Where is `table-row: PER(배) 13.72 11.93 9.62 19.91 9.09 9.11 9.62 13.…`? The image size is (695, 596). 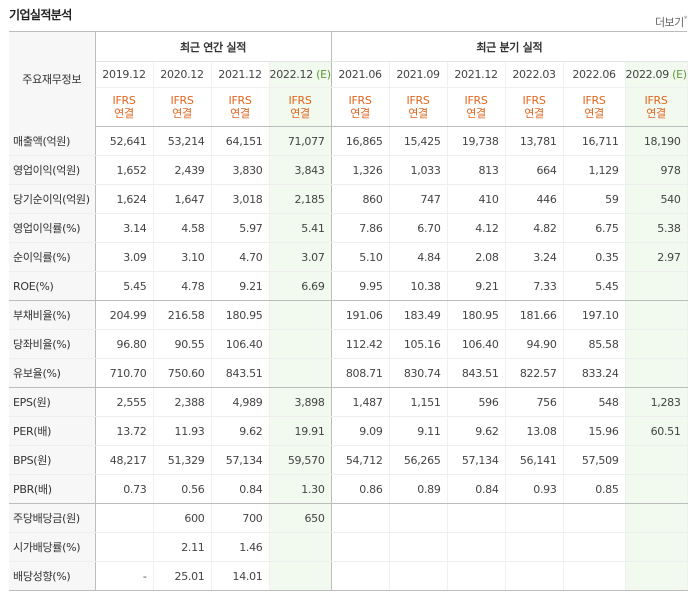
table-row: PER(배) 13.72 11.93 9.62 19.91 9.09 9.11 9.62 13.… is located at coordinates (348, 431).